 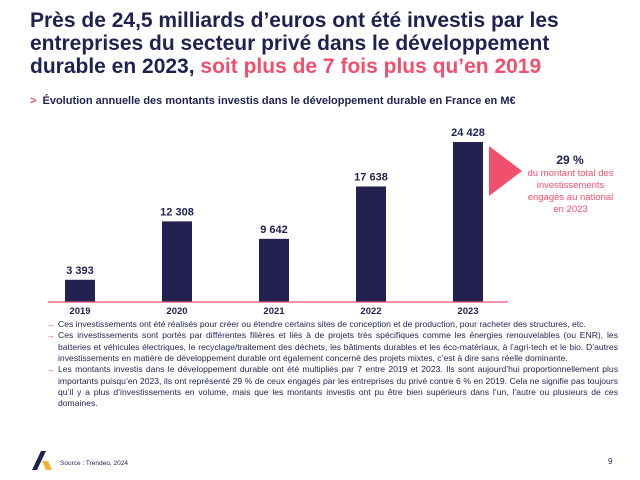 What do you see at coordinates (371, 66) in the screenshot?
I see `title-highlight: soit plus de 7 fois plus qu’en 2019` at bounding box center [371, 66].